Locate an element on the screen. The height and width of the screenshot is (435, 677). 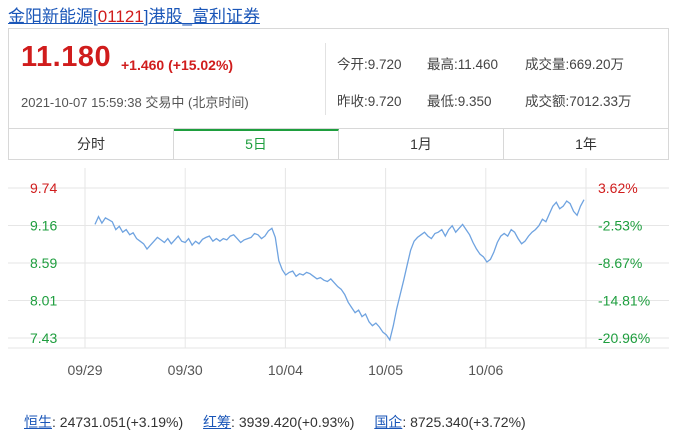
x-tick-label: 09/29 is located at coordinates (84, 370).